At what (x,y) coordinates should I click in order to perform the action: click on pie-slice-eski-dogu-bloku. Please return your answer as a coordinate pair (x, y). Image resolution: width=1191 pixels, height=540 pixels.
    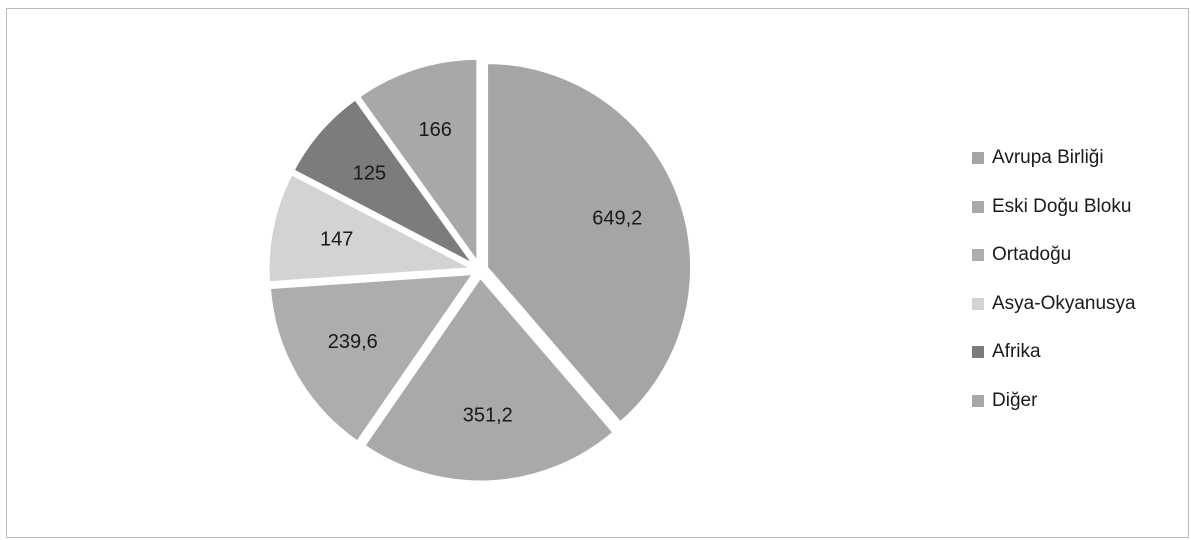
    Looking at the image, I should click on (489, 379).